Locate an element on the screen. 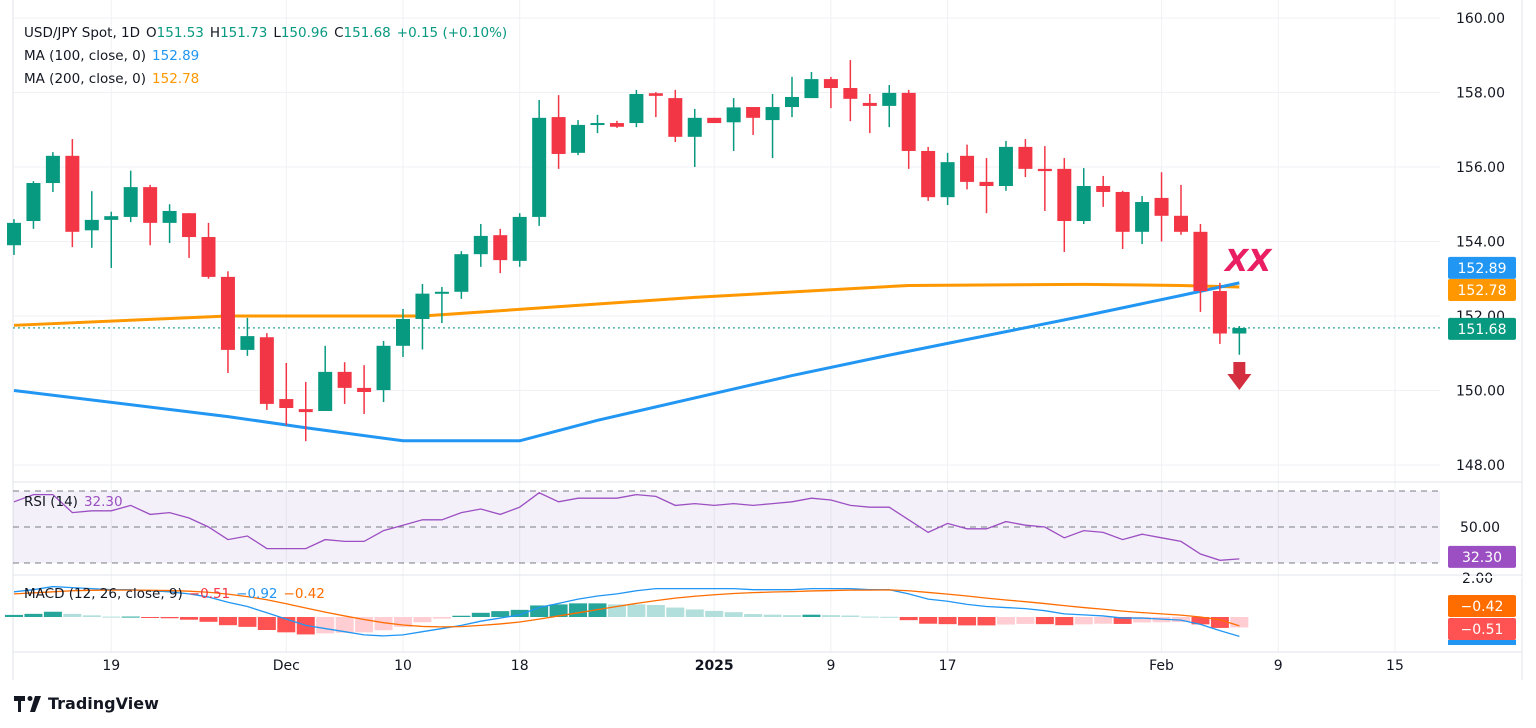 The height and width of the screenshot is (728, 1536). ma100-price-badge: 152.89 is located at coordinates (1482, 267).